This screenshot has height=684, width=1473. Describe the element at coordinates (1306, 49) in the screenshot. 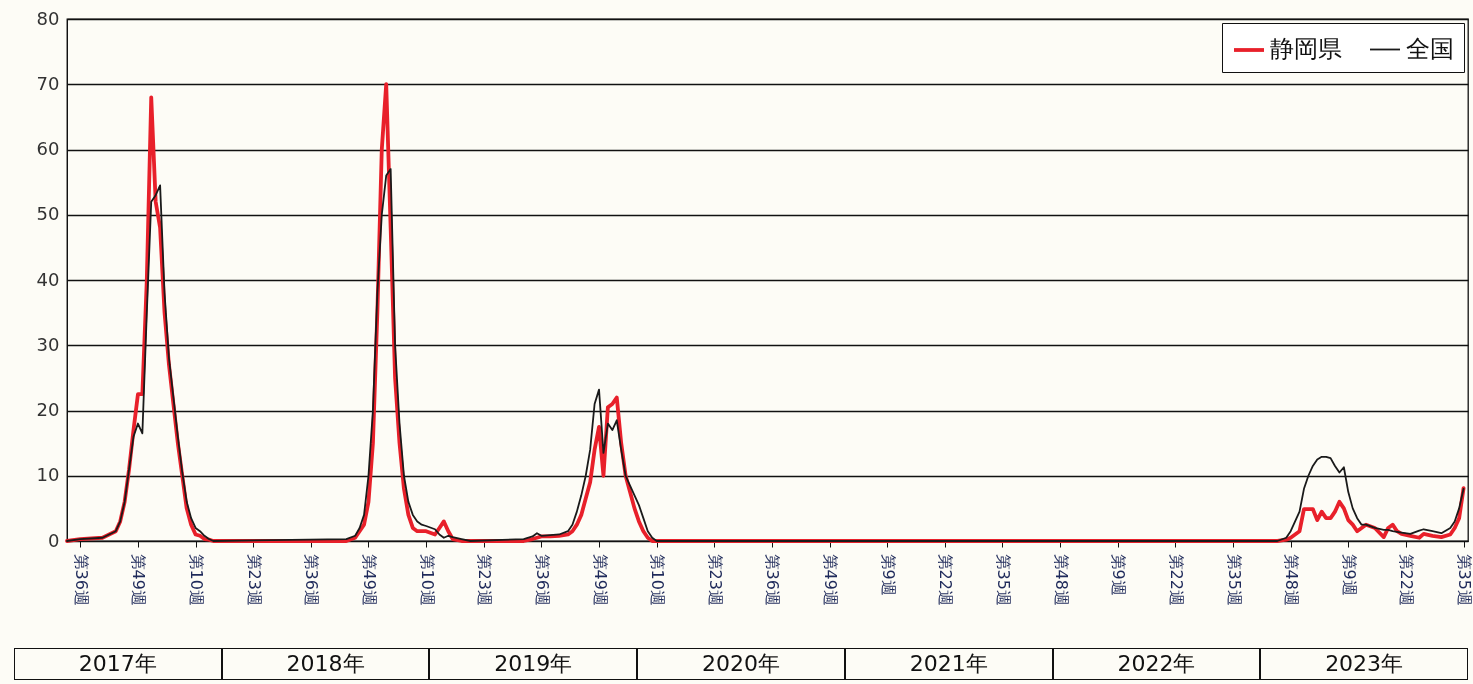

I see `legend-label: 静岡県` at that location.